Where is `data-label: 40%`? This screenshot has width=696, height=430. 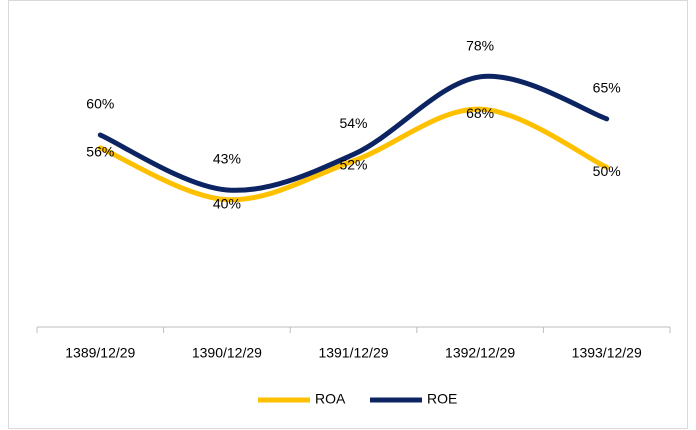 data-label: 40% is located at coordinates (227, 203).